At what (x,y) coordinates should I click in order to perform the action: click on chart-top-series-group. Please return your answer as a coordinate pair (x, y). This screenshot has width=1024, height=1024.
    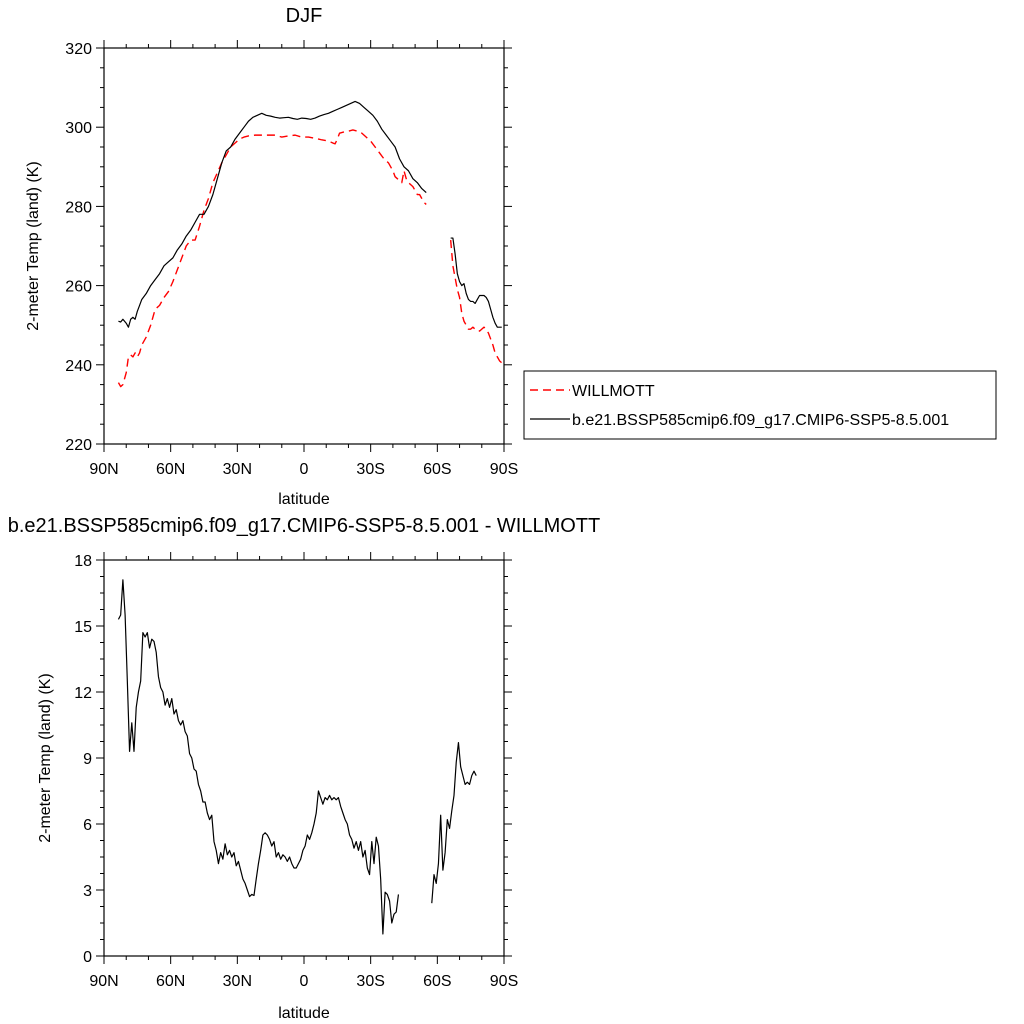
    Looking at the image, I should click on (310, 244).